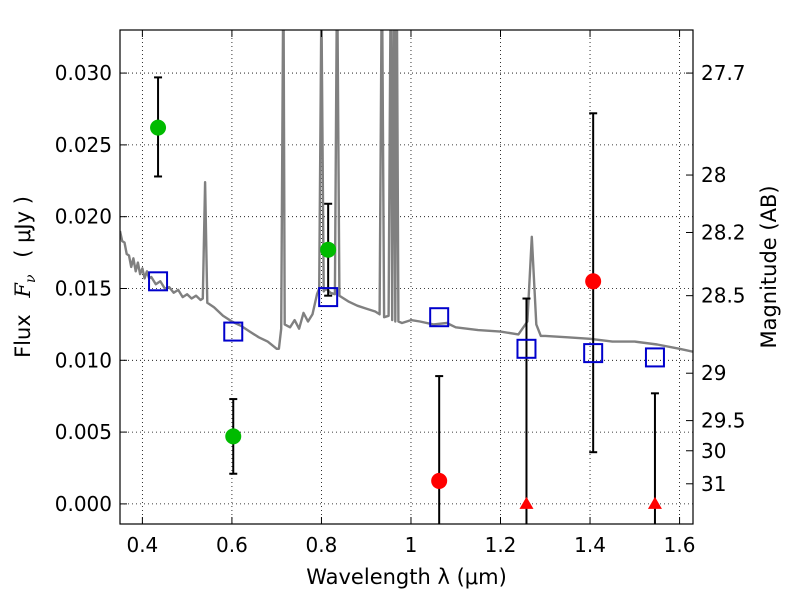  Describe the element at coordinates (232, 545) in the screenshot. I see `x-tick-label: 0.6` at that location.